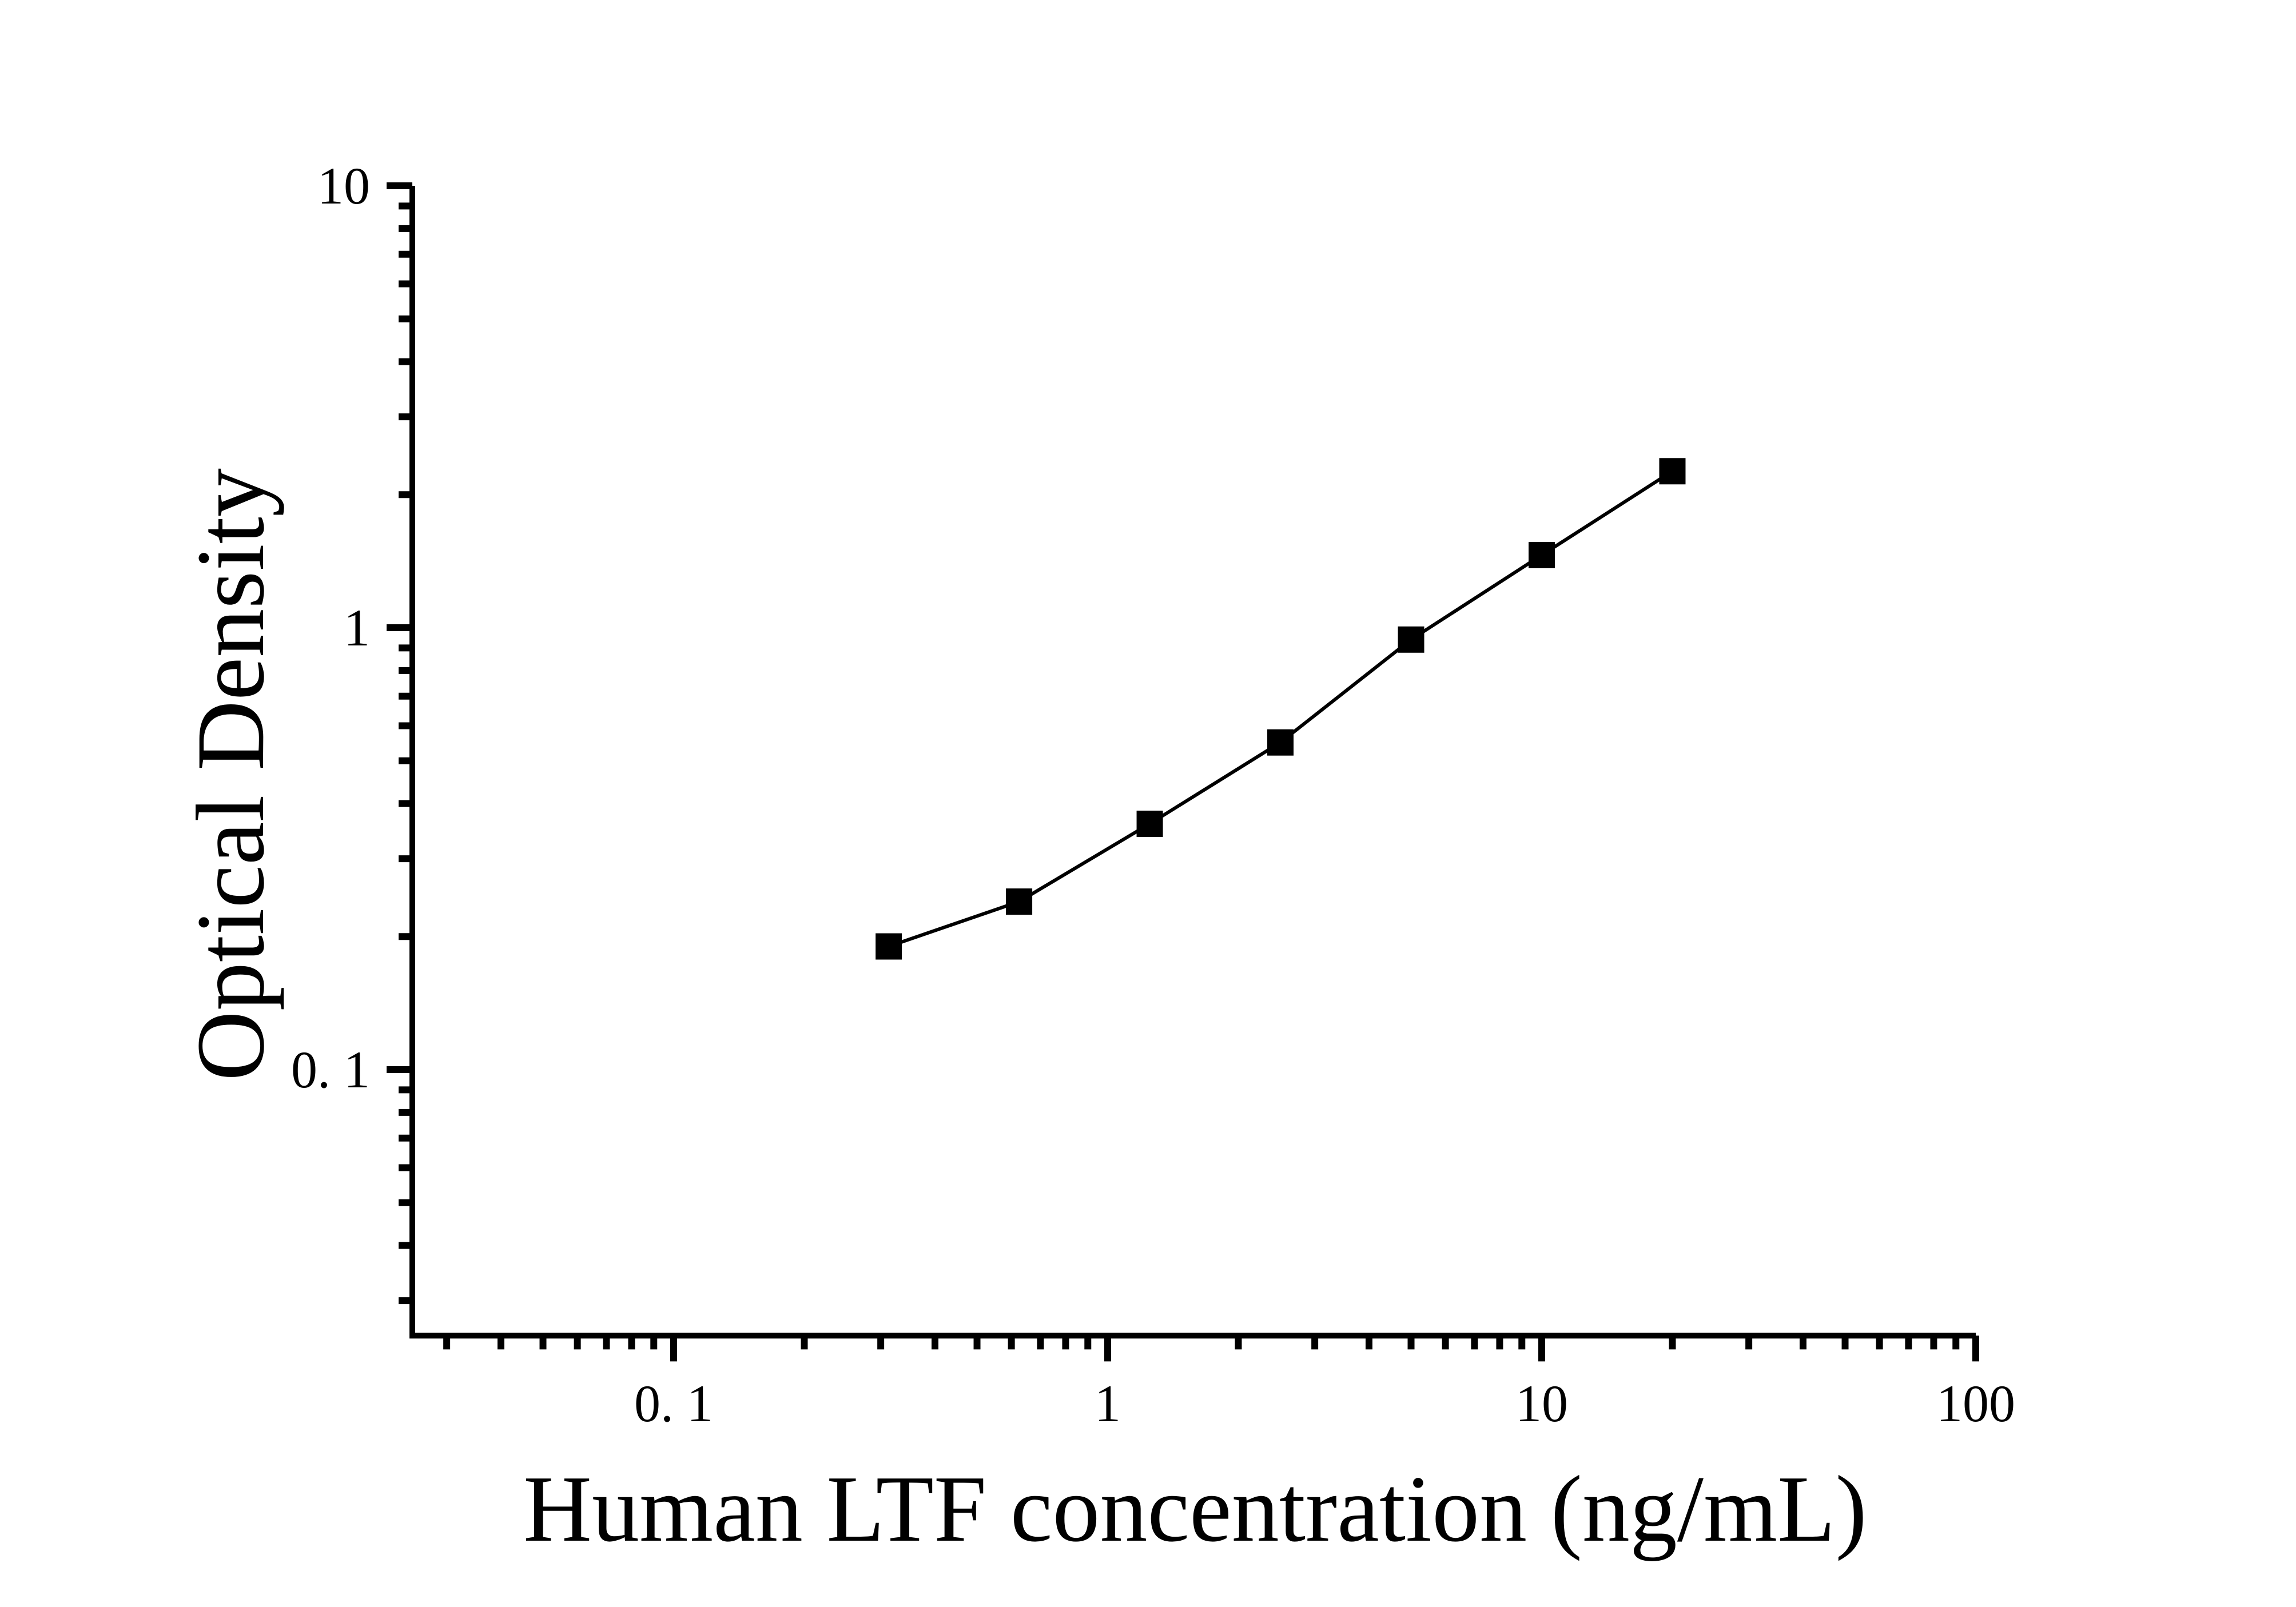  What do you see at coordinates (1195, 1508) in the screenshot?
I see `x-axis-title: Human LTF concentration (ng/mL)` at bounding box center [1195, 1508].